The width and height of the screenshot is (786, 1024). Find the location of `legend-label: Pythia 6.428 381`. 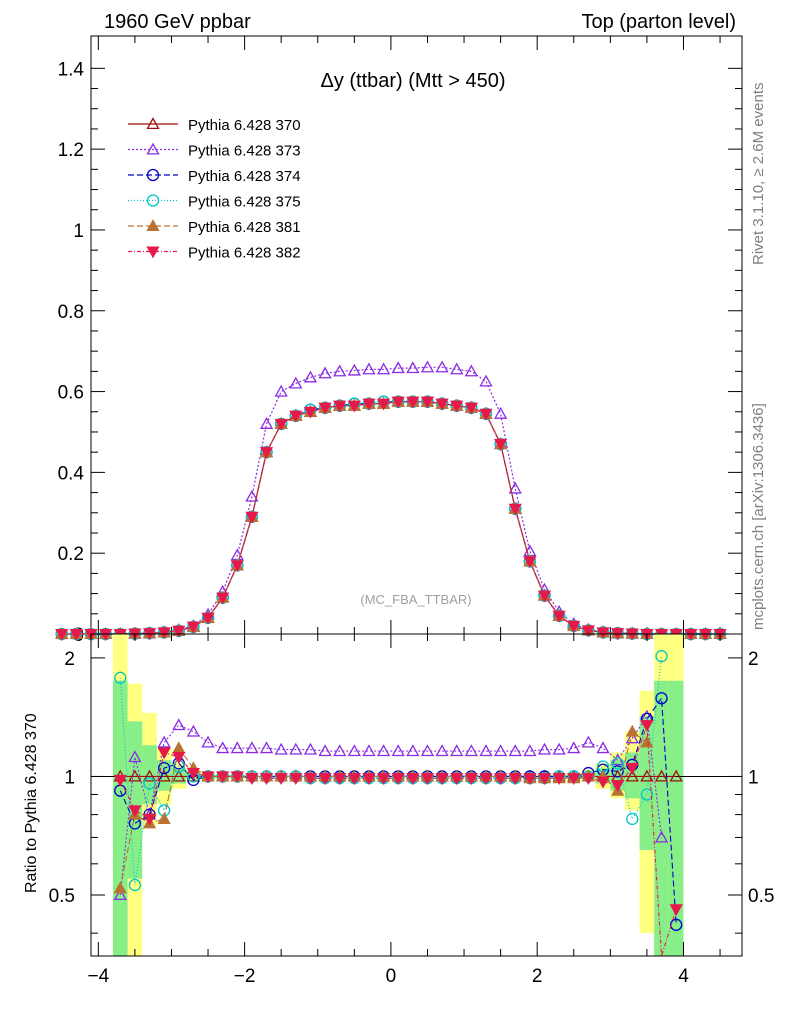

legend-label: Pythia 6.428 381 is located at coordinates (244, 227).